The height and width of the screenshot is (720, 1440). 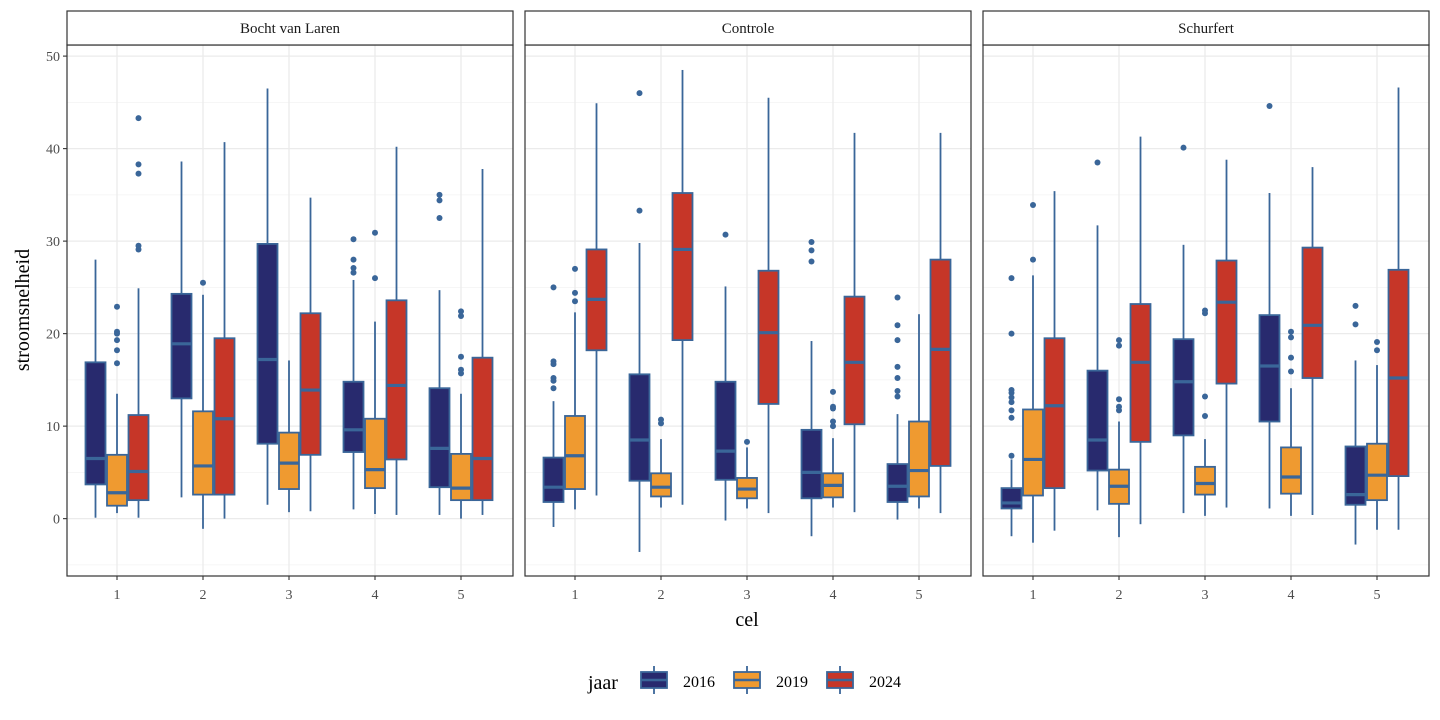 What do you see at coordinates (602, 683) in the screenshot?
I see `legend-title: jaar` at bounding box center [602, 683].